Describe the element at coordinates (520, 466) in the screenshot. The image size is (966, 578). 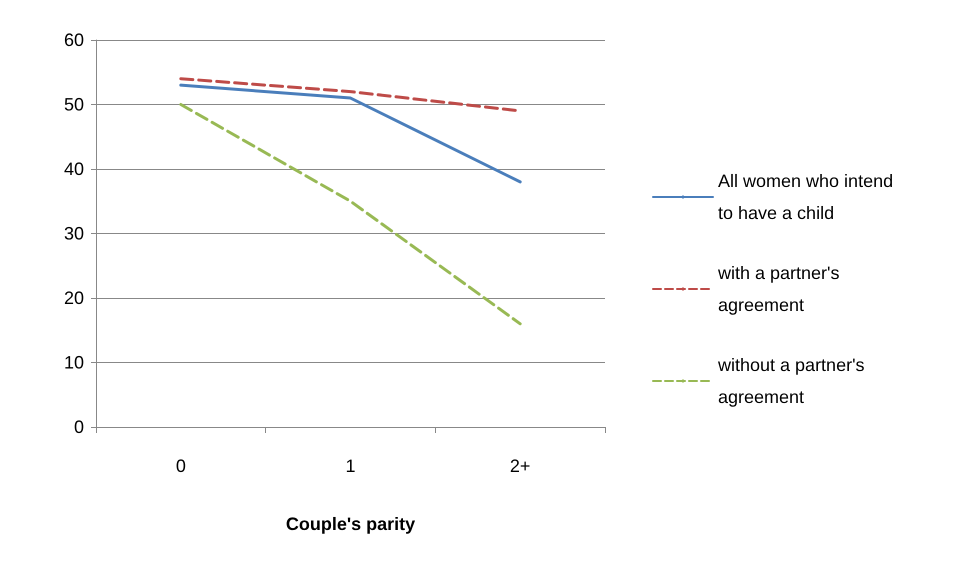
I see `x-tick-label: 2+` at that location.